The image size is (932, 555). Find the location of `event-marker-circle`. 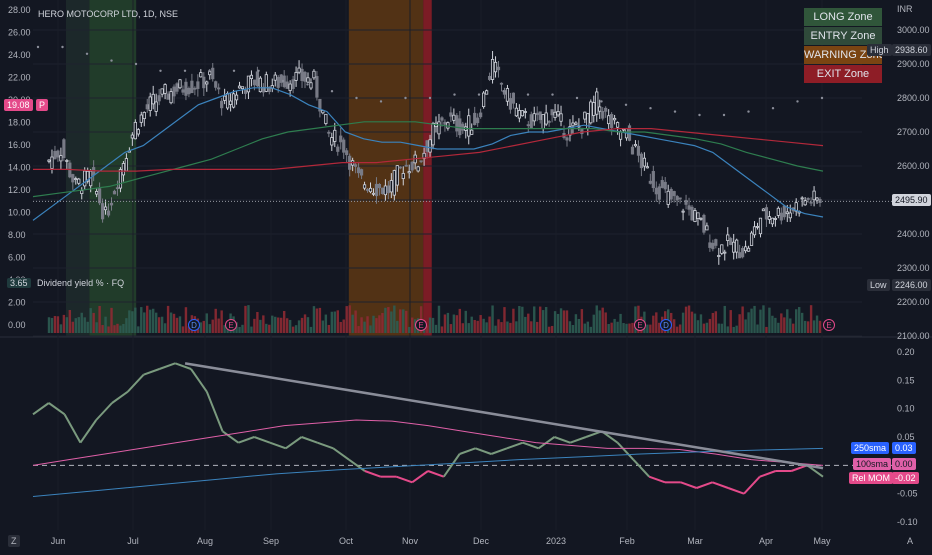

event-marker-circle is located at coordinates (666, 325).